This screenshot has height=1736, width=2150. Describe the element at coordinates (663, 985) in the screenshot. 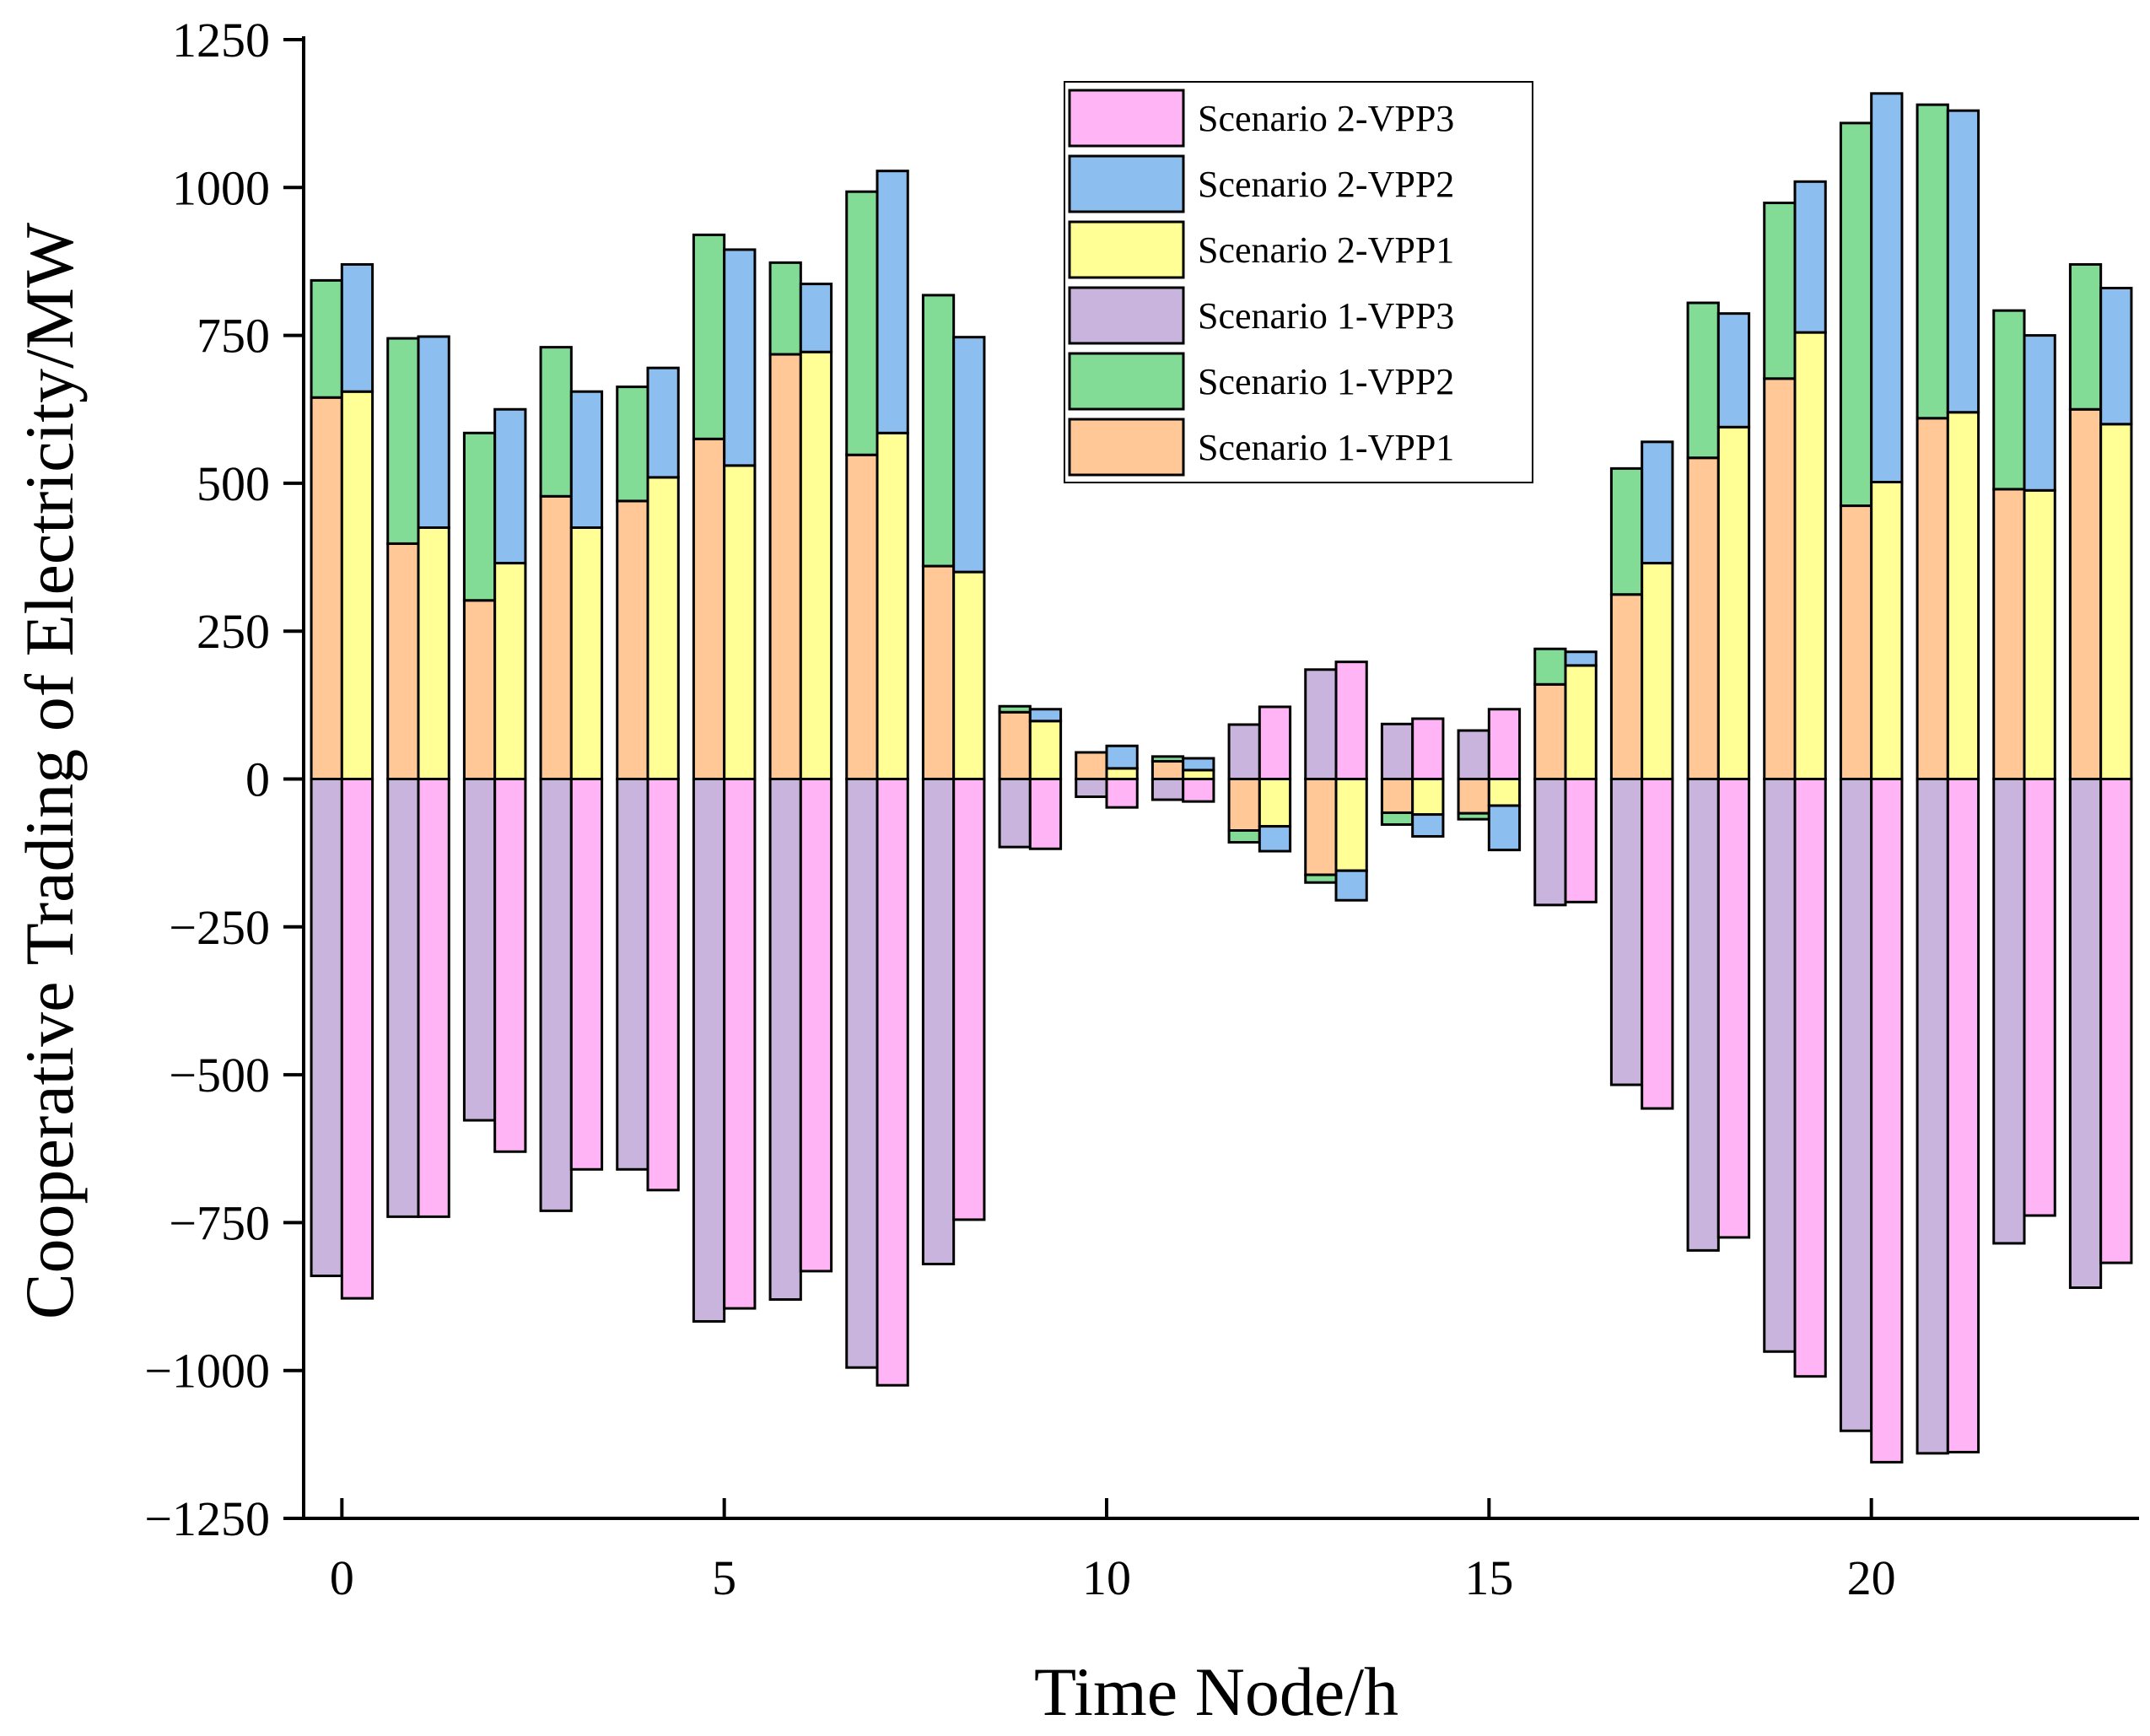

I see `bar-scenario-2-vpp3-h4` at that location.